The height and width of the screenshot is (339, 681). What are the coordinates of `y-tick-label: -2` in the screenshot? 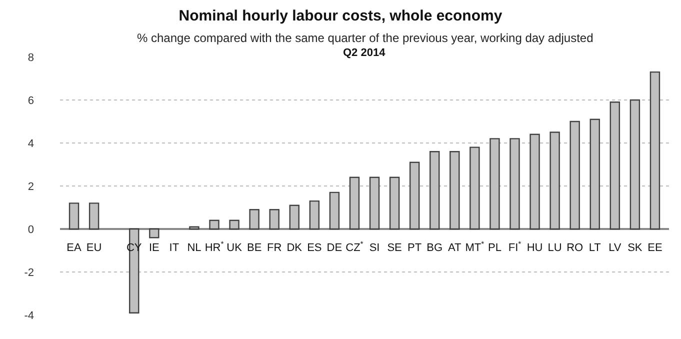 It's located at (29, 272).